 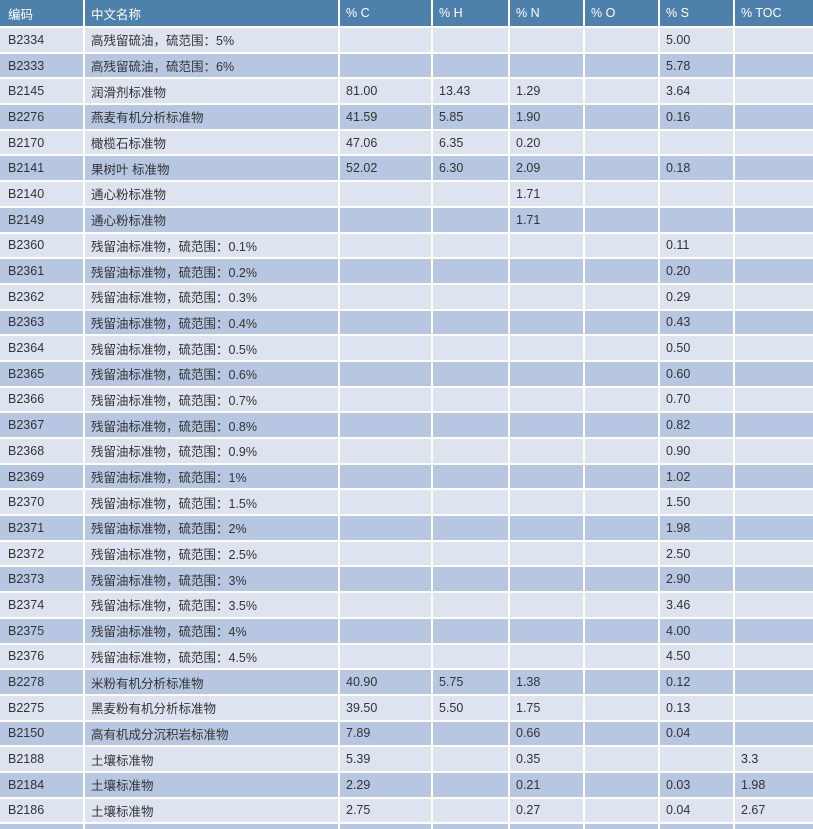 I want to click on cell-name: 残留油标准物，硫范围：1%, so click(x=212, y=477).